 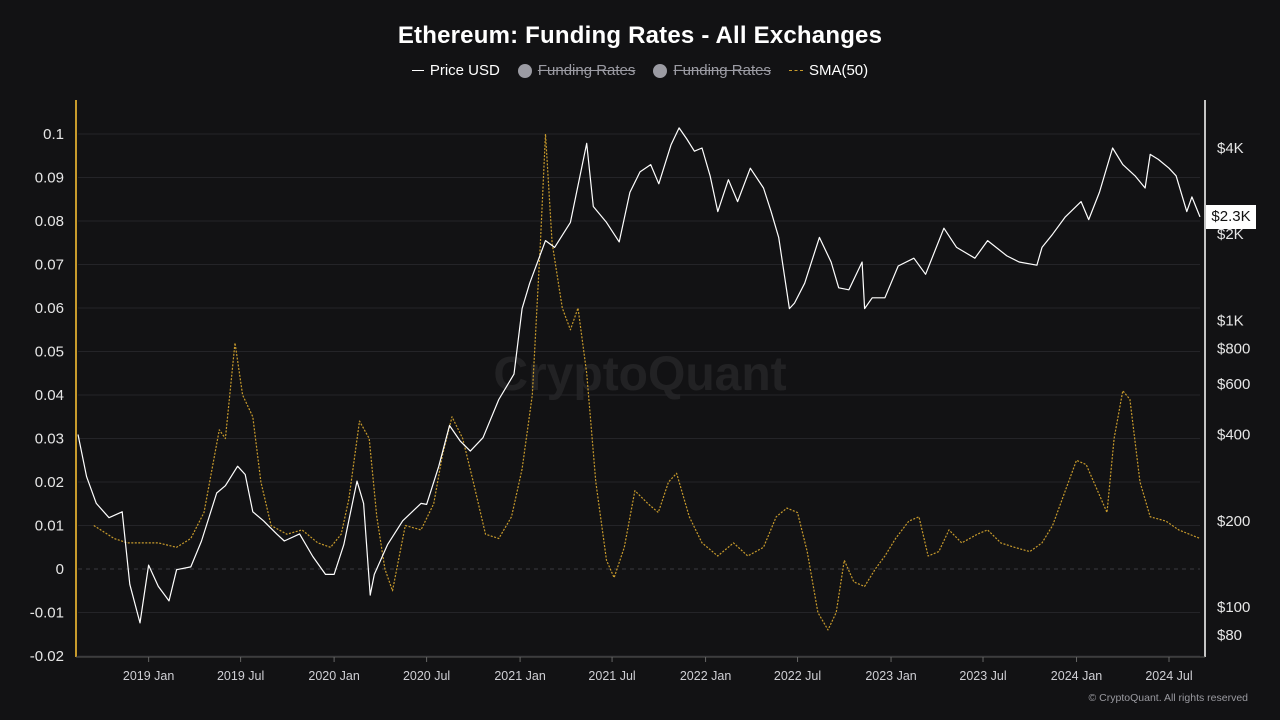 I want to click on legend-item-funding-rates-1: Funding Rates, so click(x=576, y=70).